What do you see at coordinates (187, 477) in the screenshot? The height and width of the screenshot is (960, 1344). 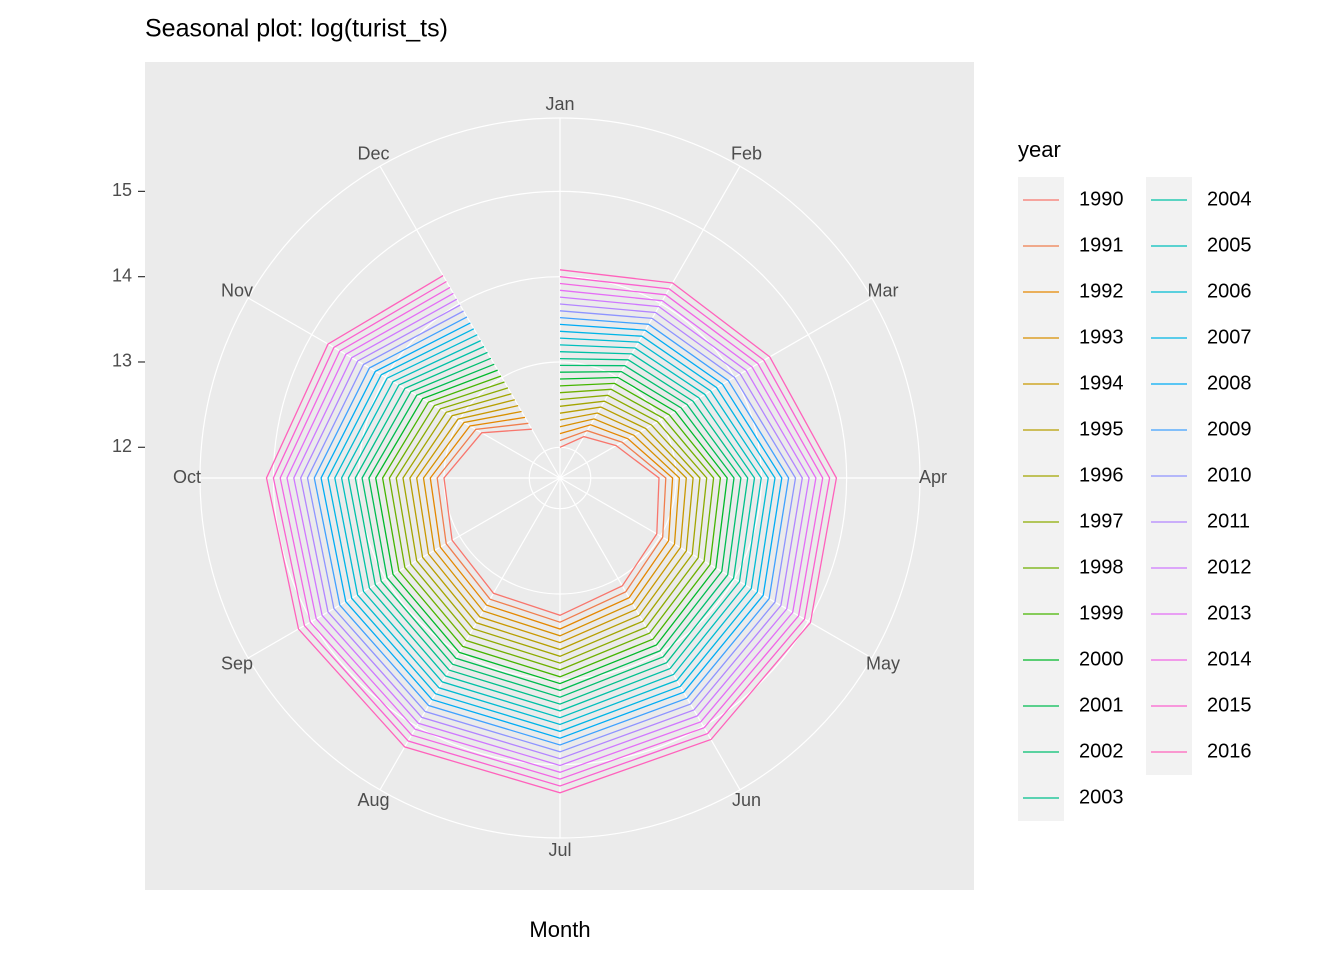 I see `x-tick-label: Oct` at bounding box center [187, 477].